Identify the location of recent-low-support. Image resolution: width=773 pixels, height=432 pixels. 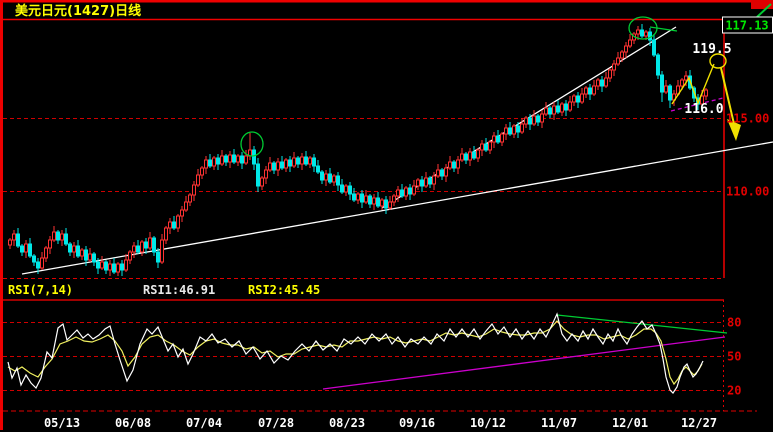
(697, 104).